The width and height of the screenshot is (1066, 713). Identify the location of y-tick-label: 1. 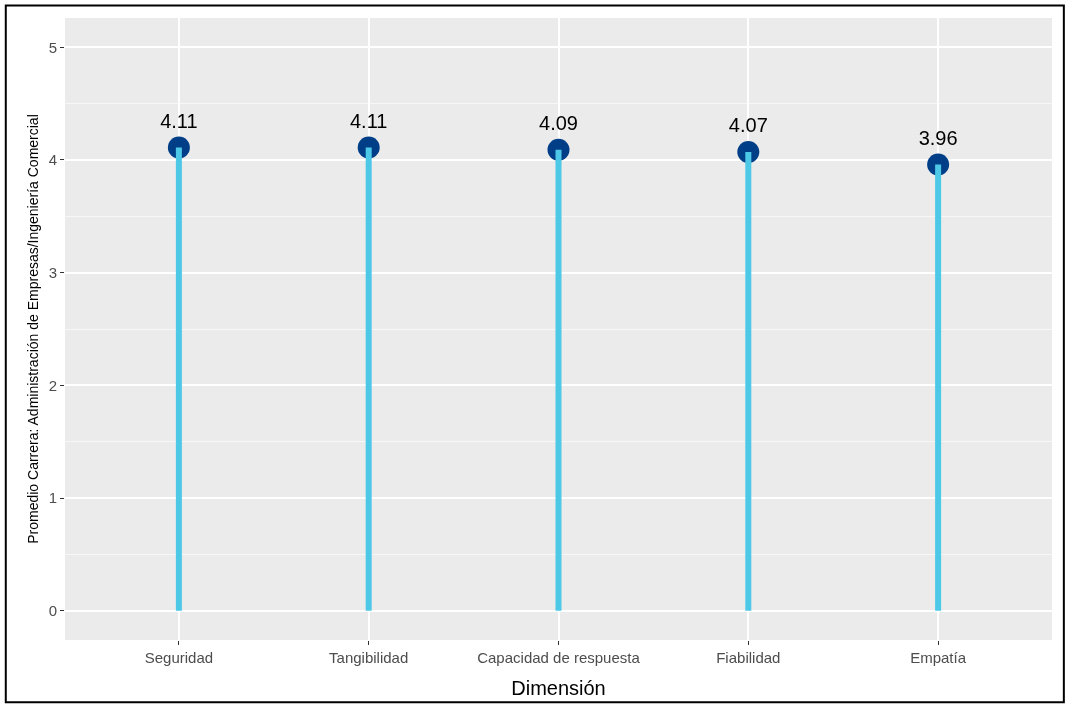
(52, 498).